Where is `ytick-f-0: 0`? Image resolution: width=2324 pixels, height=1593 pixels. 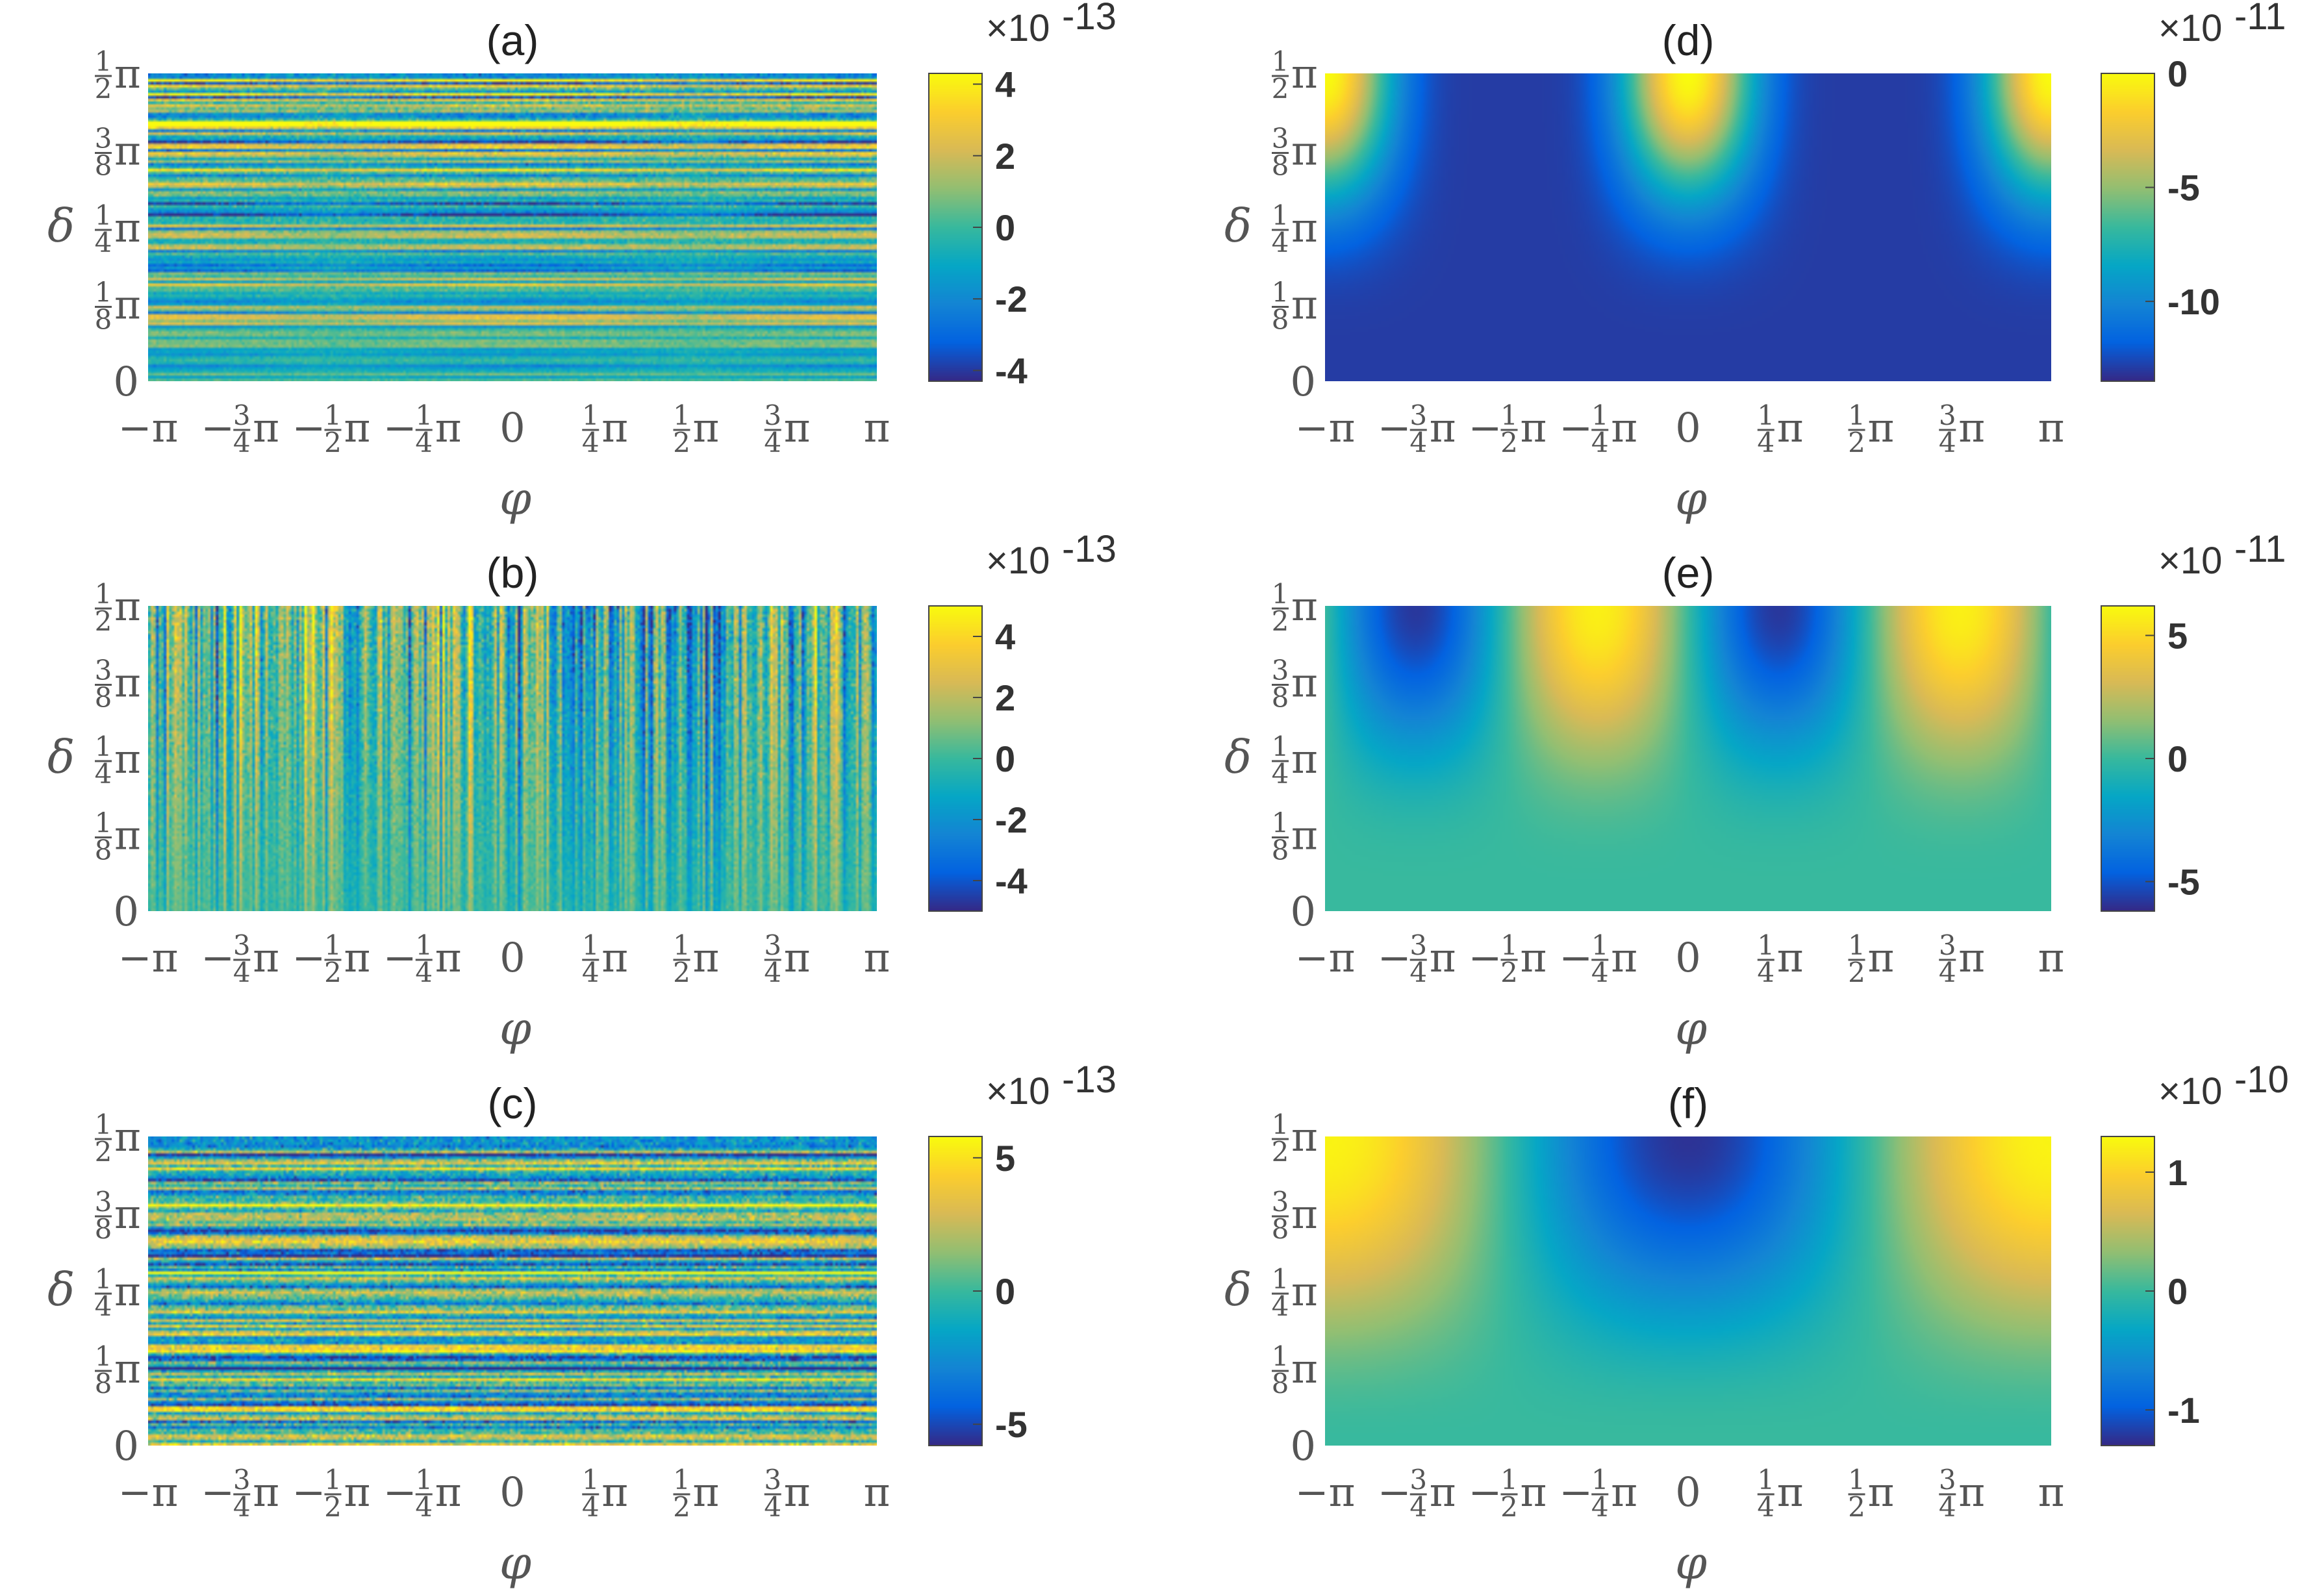 ytick-f-0: 0 is located at coordinates (1303, 1446).